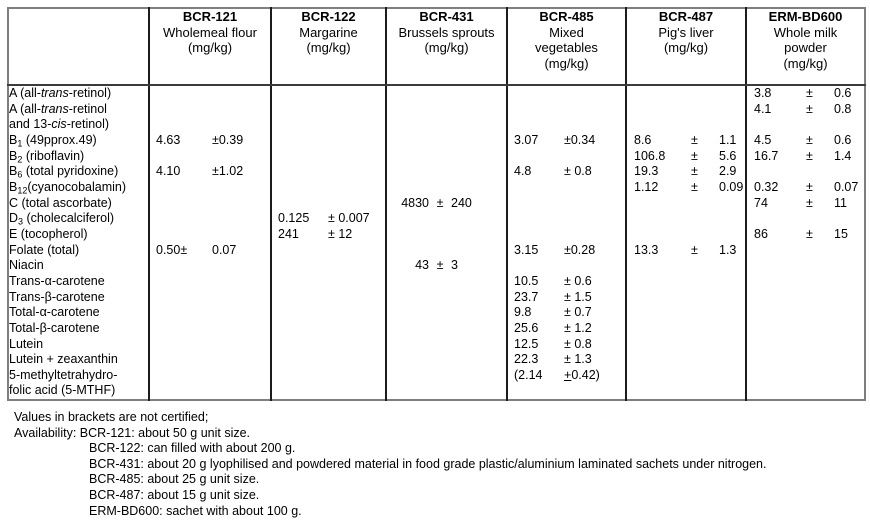 This screenshot has height=524, width=870. What do you see at coordinates (228, 171) in the screenshot?
I see `uncertainty: ±1.02` at bounding box center [228, 171].